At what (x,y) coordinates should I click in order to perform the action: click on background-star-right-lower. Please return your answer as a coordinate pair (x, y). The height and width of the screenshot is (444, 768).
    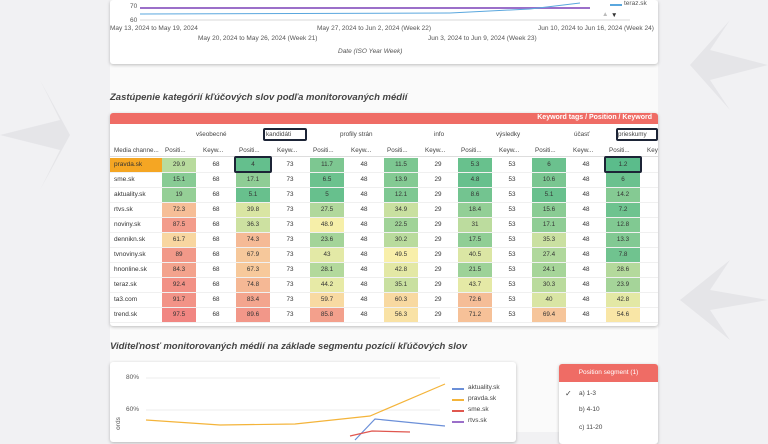
    Looking at the image, I should click on (724, 300).